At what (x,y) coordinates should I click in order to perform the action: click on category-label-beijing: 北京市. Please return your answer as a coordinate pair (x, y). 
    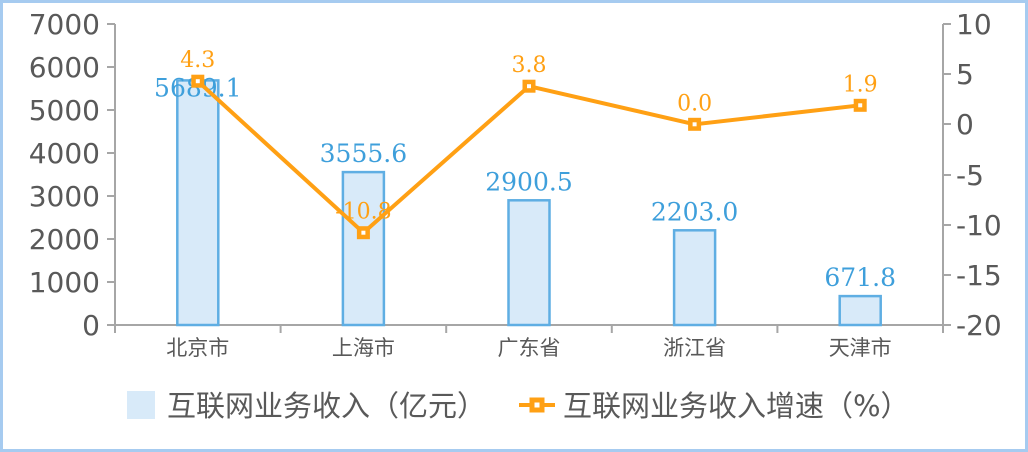
    Looking at the image, I should click on (197, 348).